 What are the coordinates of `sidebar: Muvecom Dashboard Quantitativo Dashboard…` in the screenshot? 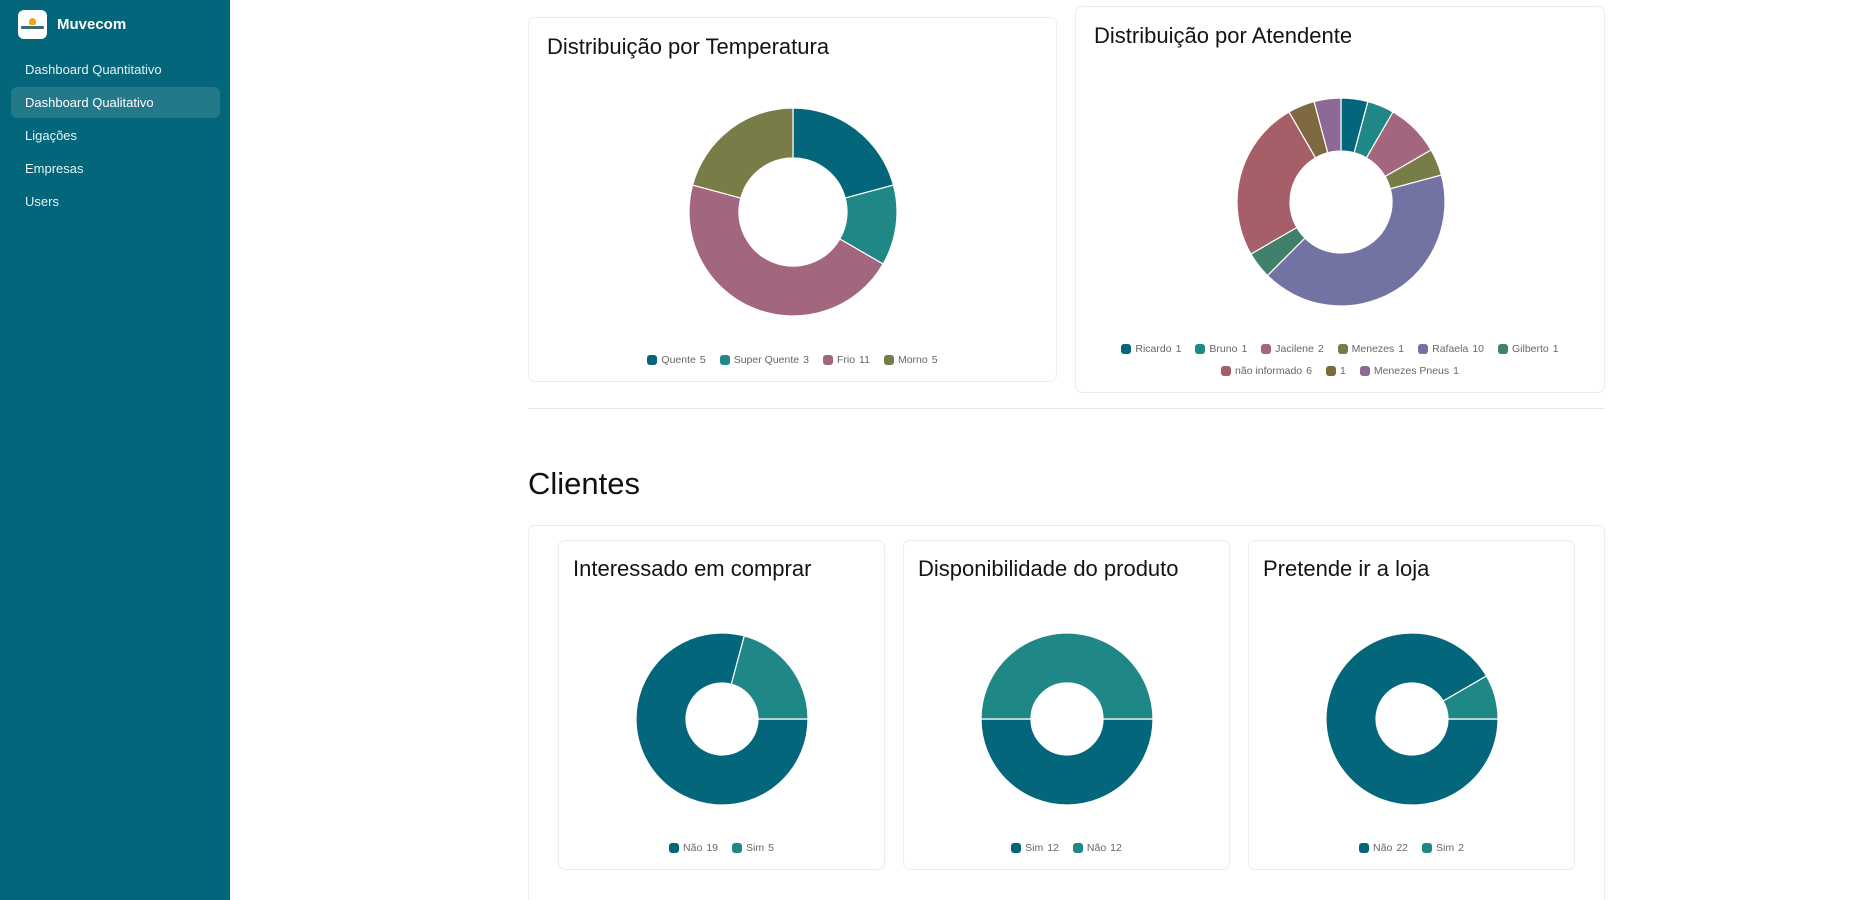 It's located at (115, 450).